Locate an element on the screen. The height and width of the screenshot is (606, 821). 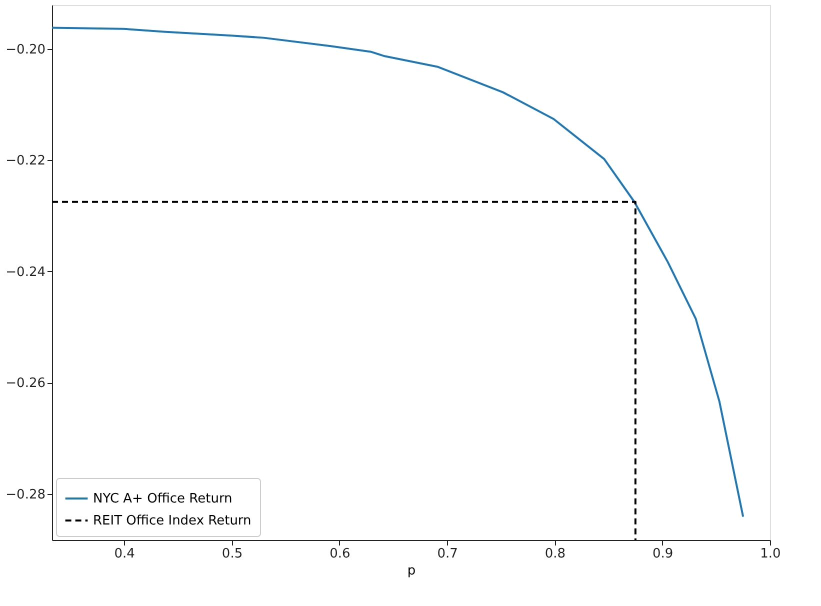
y-tick-label: −0.24 is located at coordinates (26, 272).